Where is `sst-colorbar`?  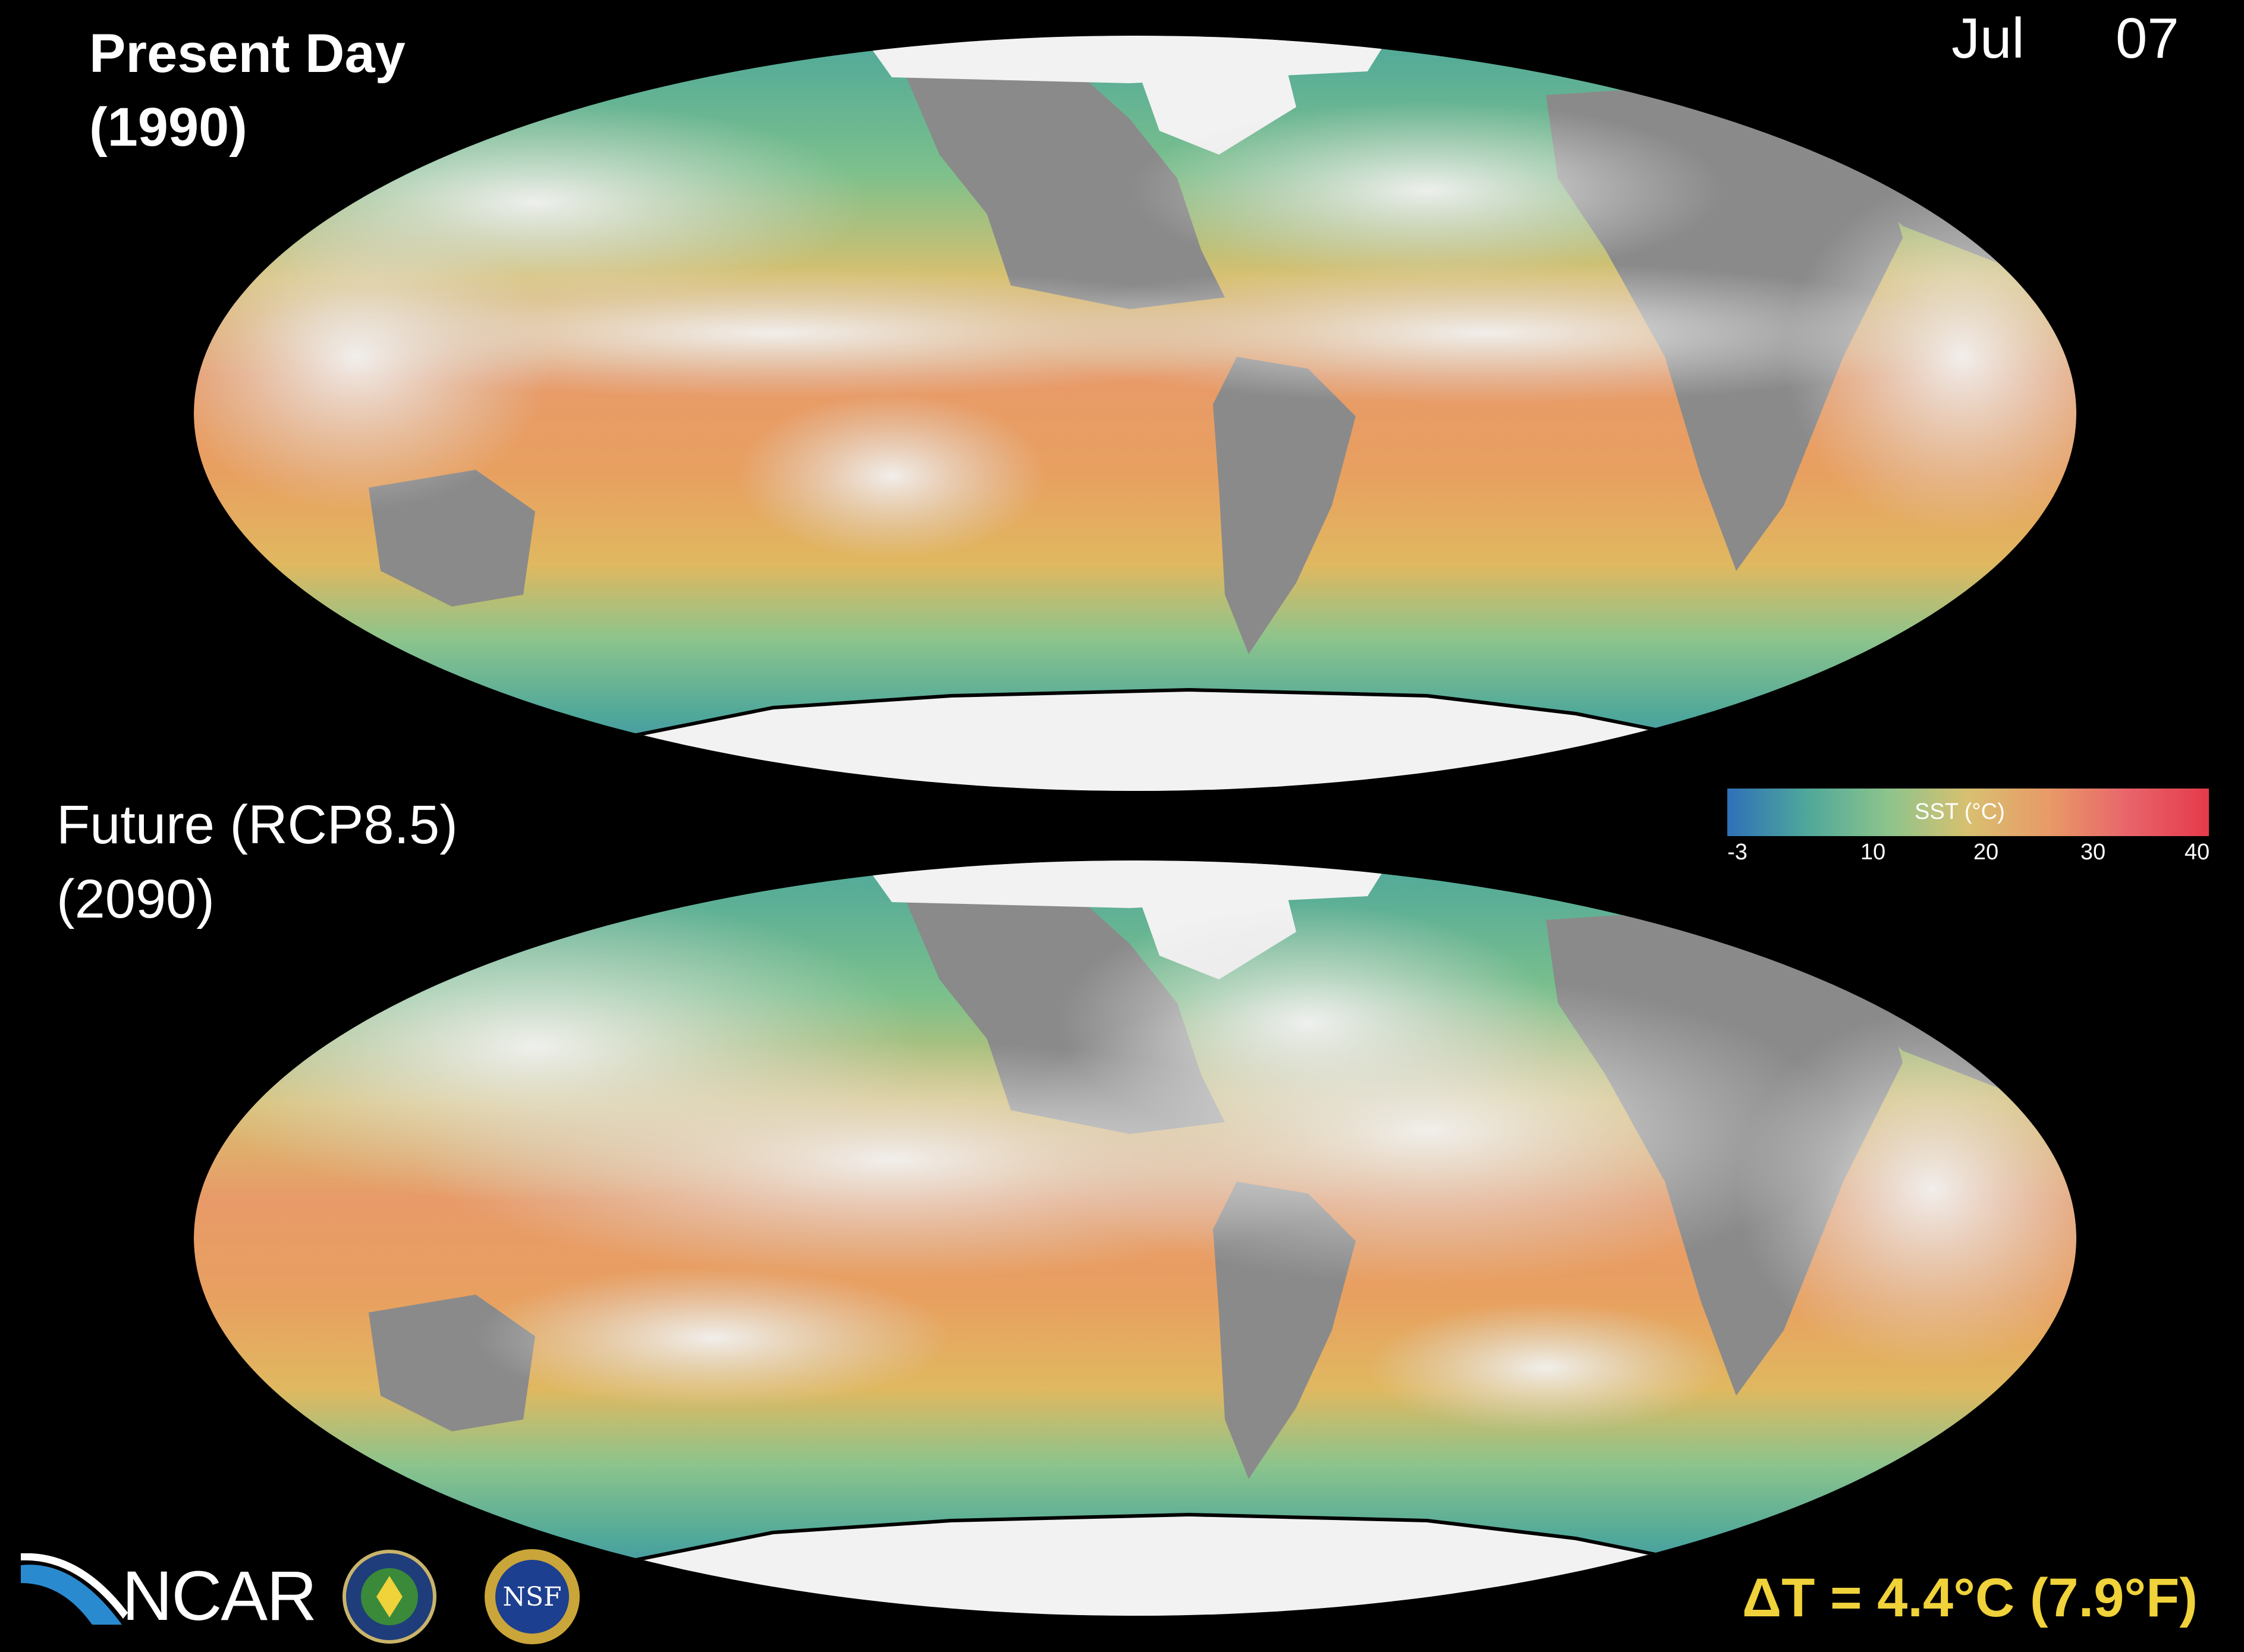
sst-colorbar is located at coordinates (1968, 812).